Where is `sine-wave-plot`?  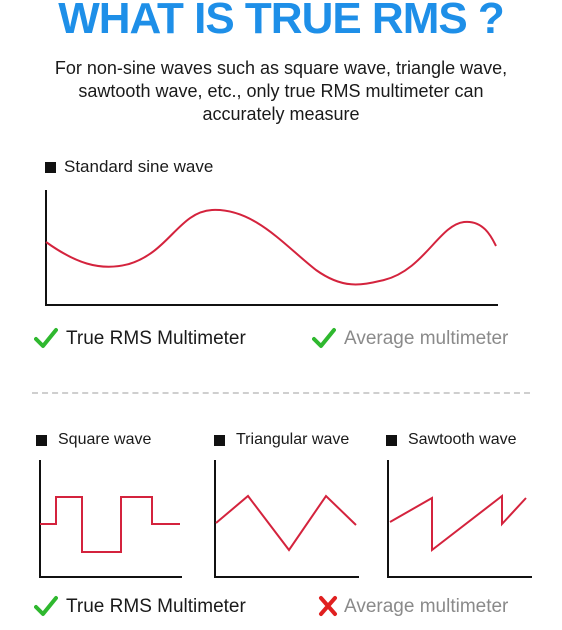 sine-wave-plot is located at coordinates (271, 248).